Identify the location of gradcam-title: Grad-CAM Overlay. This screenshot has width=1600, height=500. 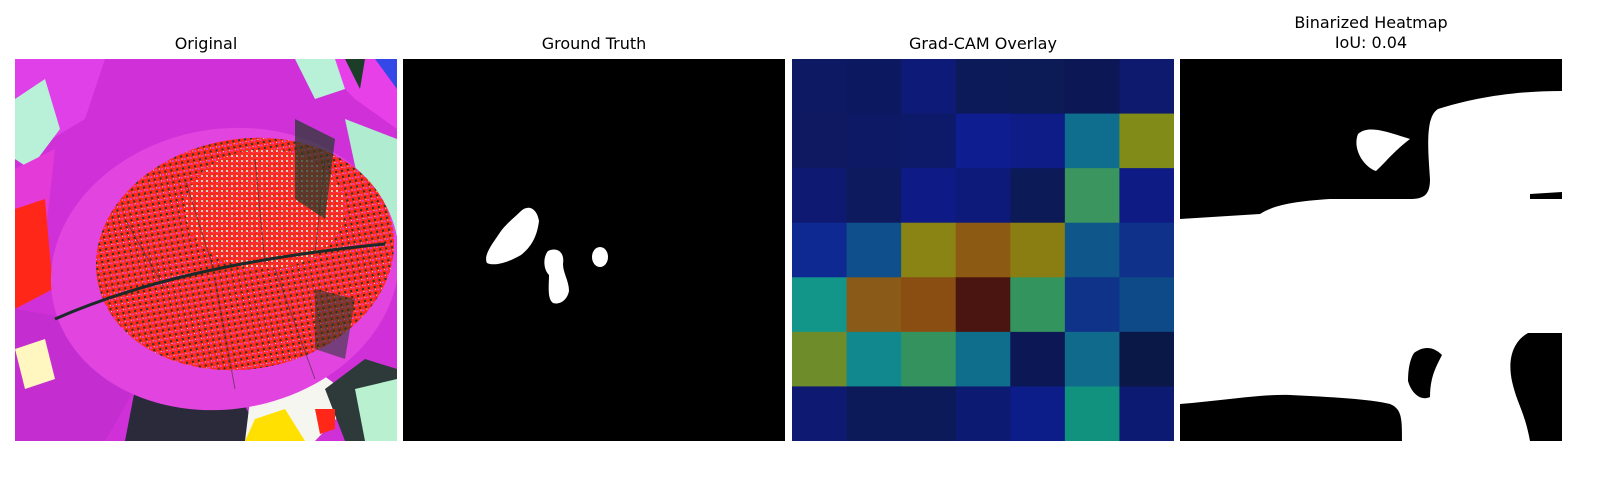
(983, 43).